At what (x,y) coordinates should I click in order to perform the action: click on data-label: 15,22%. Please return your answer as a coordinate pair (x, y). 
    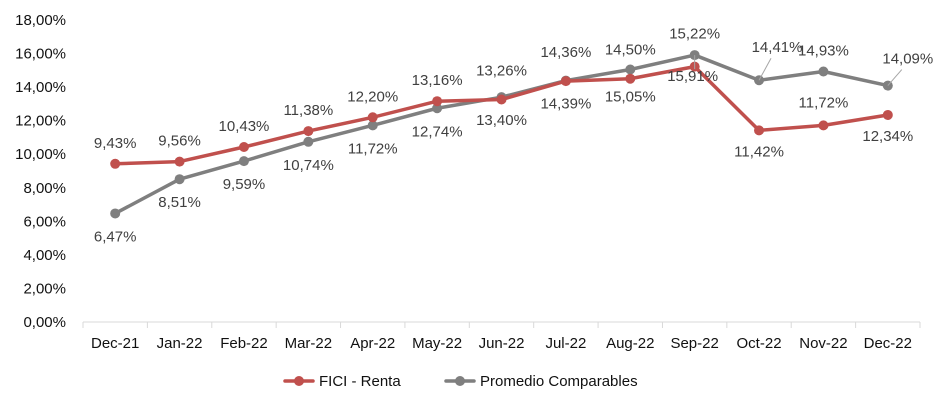
    Looking at the image, I should click on (694, 34).